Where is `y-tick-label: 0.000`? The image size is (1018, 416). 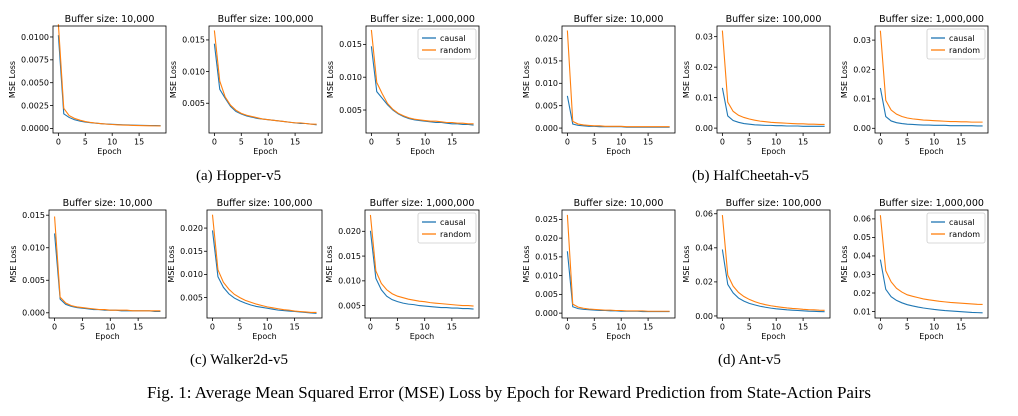
y-tick-label: 0.000 is located at coordinates (546, 313).